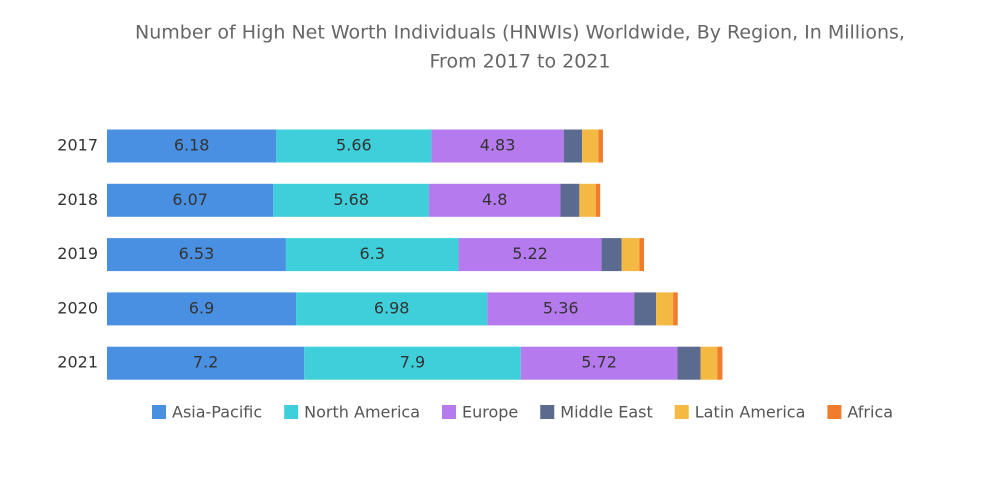 The height and width of the screenshot is (504, 1000). I want to click on y-tick-label: 2020, so click(77, 307).